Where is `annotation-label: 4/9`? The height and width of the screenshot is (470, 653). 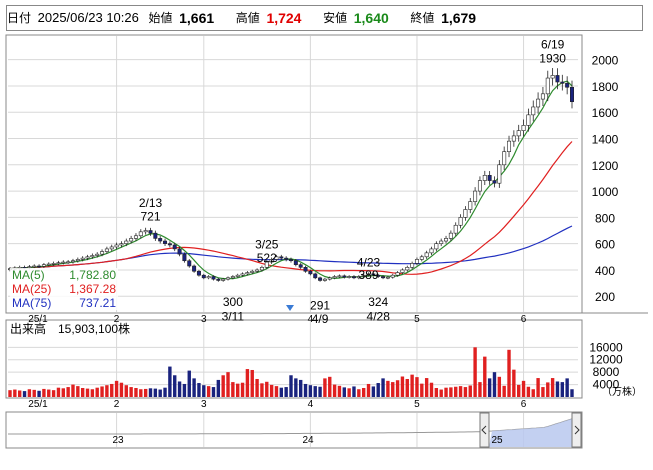
annotation-label: 4/9 is located at coordinates (320, 319).